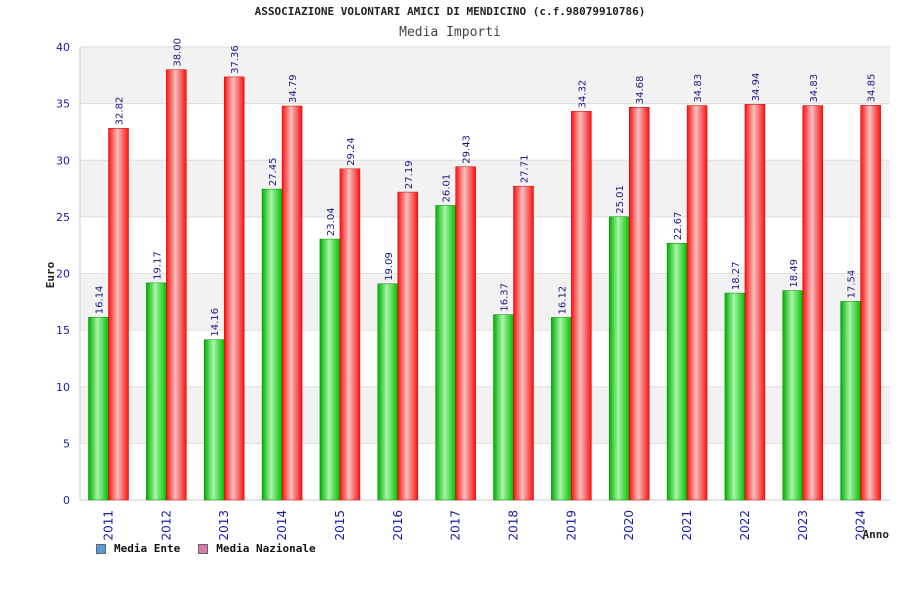 The width and height of the screenshot is (900, 600). Describe the element at coordinates (755, 302) in the screenshot. I see `bar-media-nazionale-2022` at that location.